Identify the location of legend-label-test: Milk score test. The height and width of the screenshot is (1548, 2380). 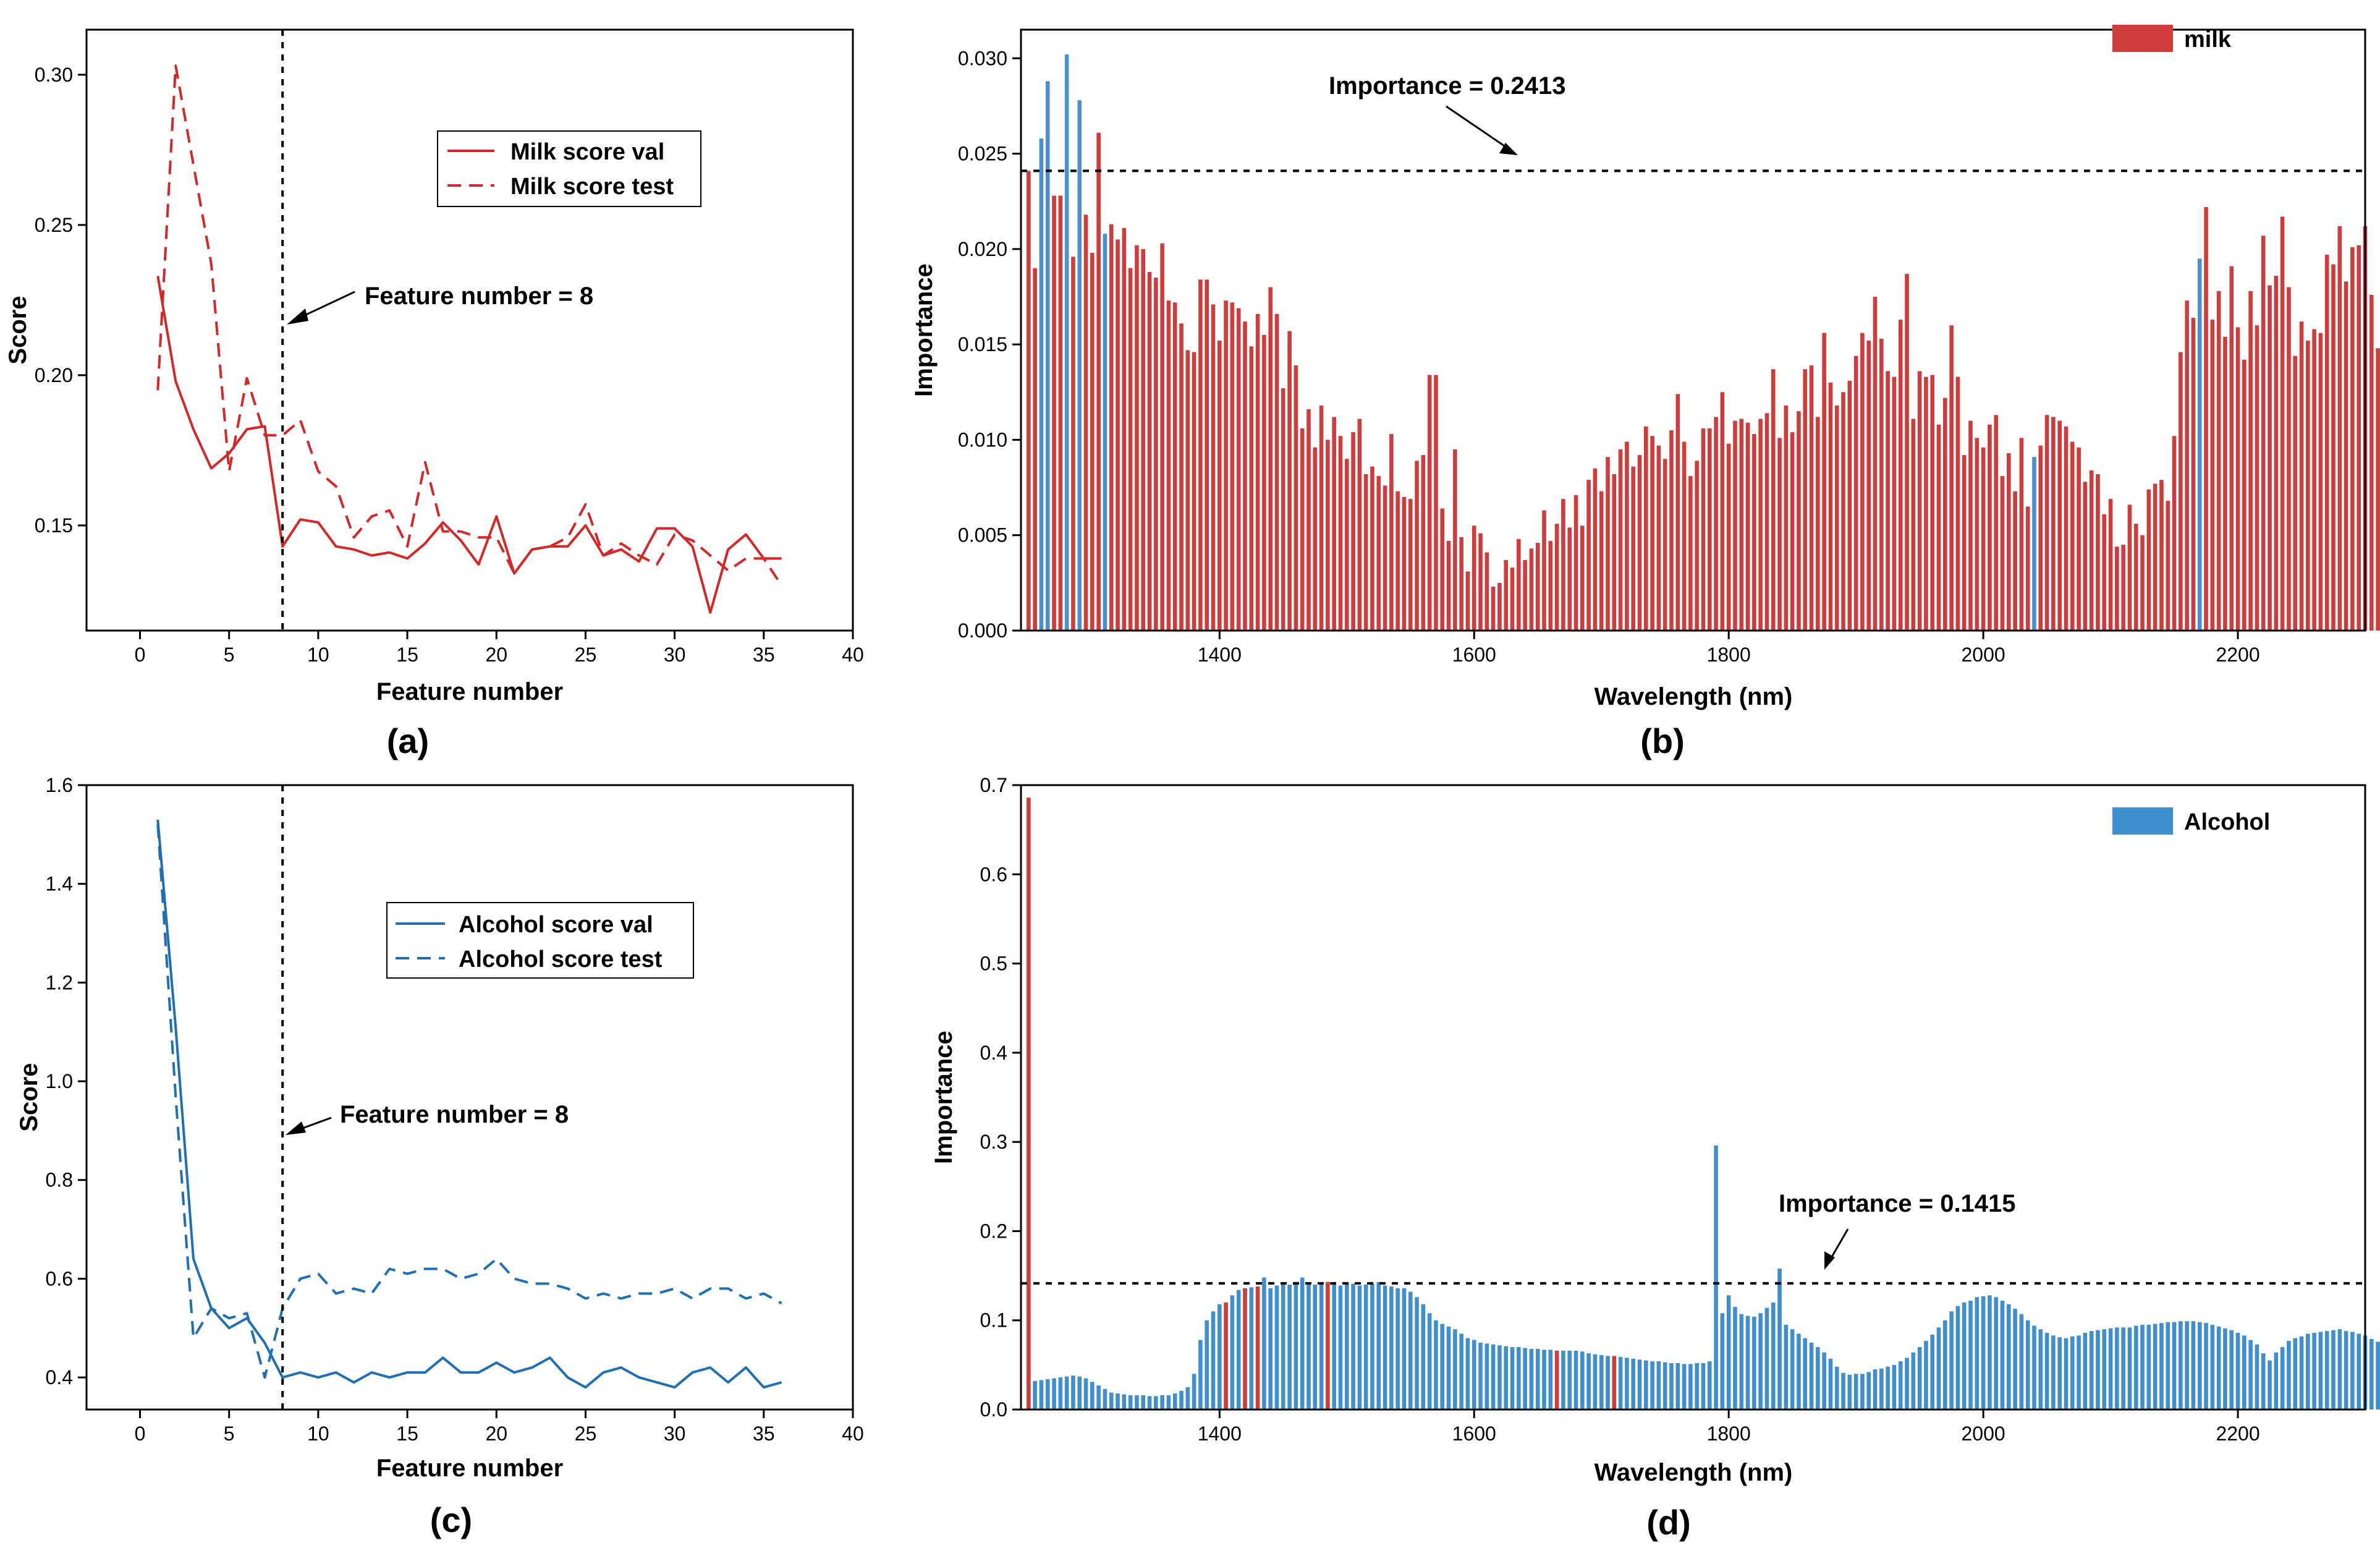
(592, 187).